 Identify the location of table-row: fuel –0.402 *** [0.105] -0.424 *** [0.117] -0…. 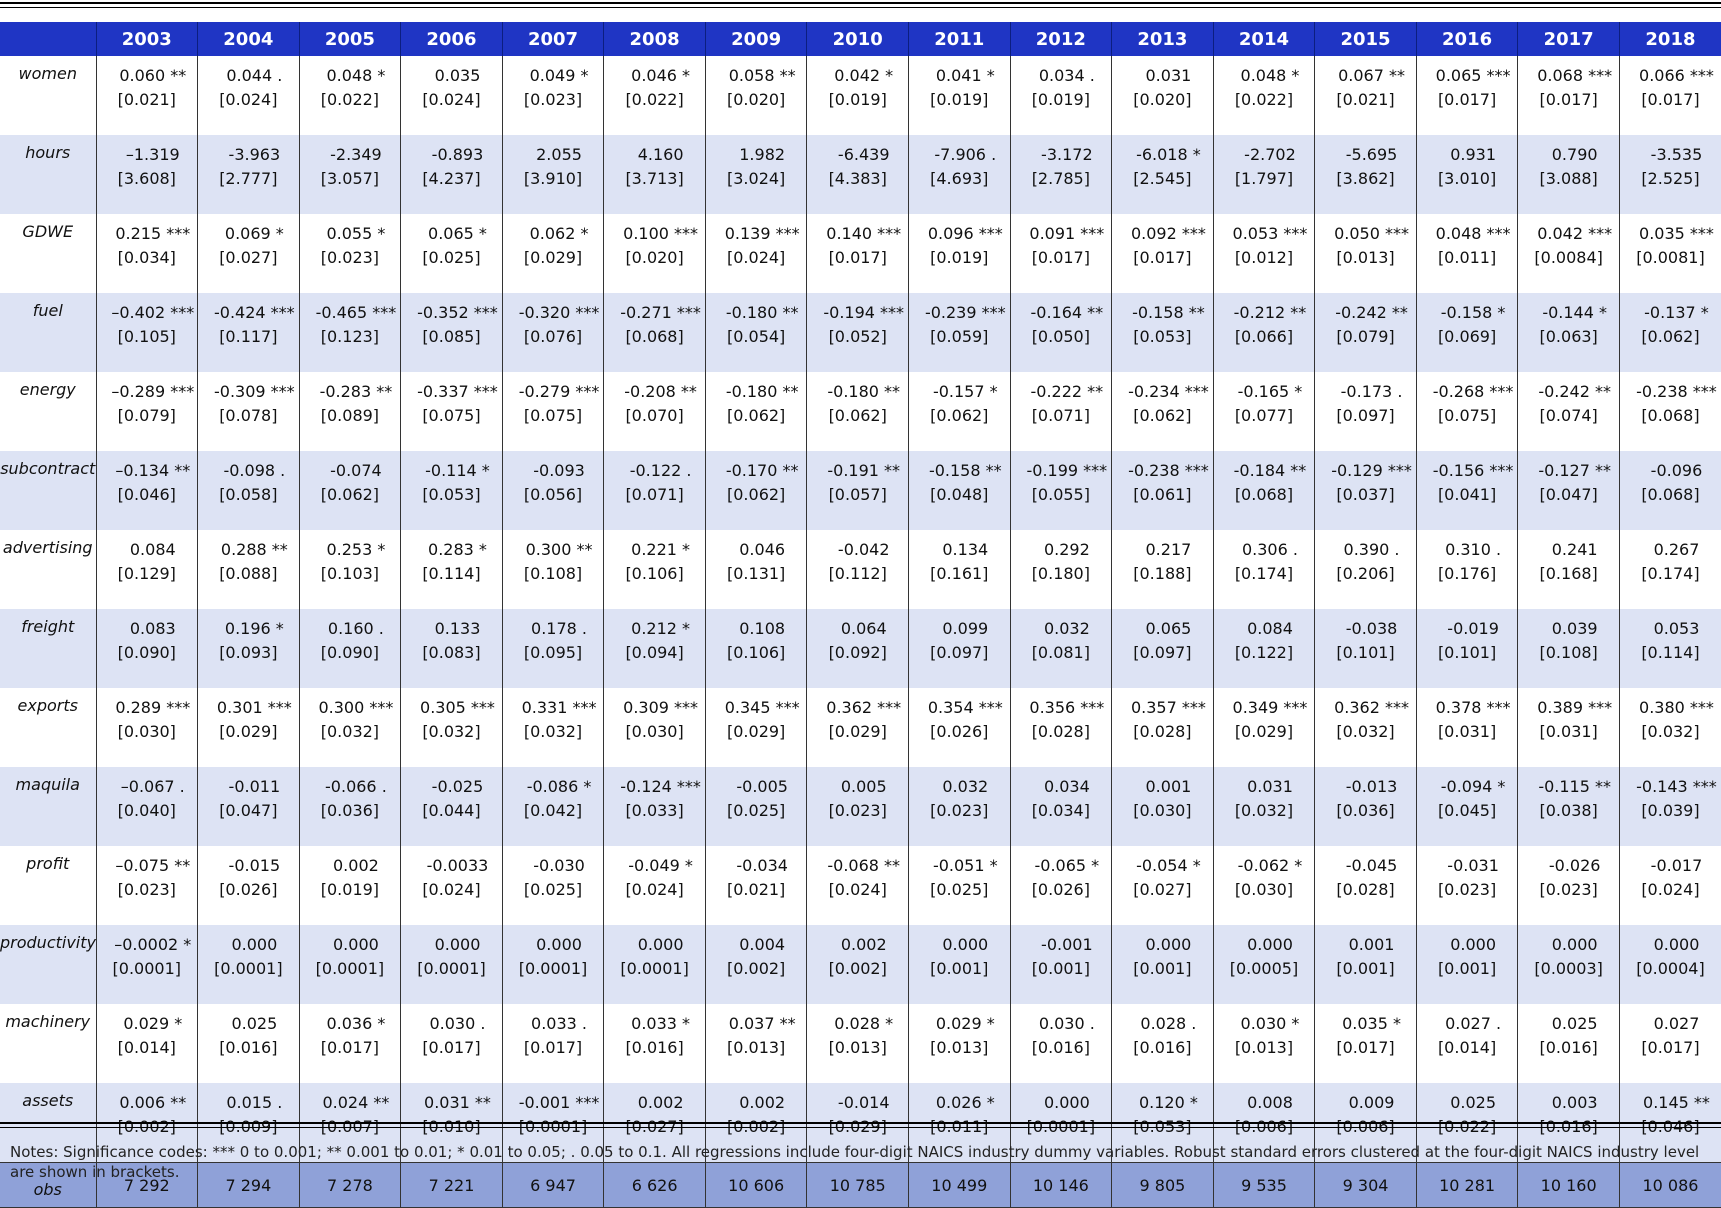
(860, 332).